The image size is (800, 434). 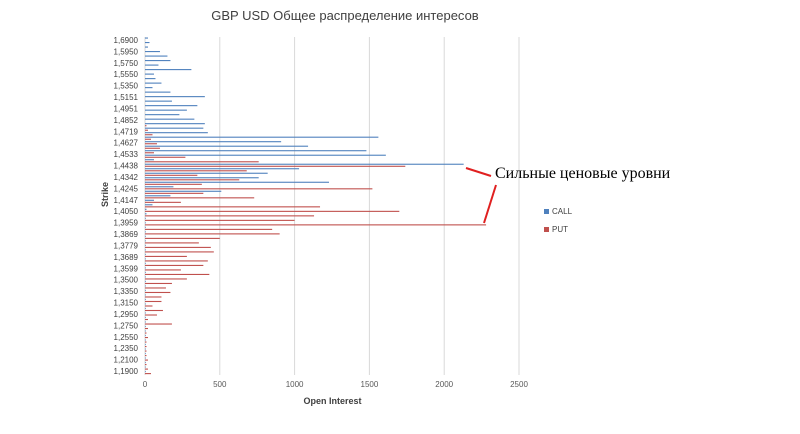 I want to click on y-tick-label: 1,3150, so click(x=126, y=303).